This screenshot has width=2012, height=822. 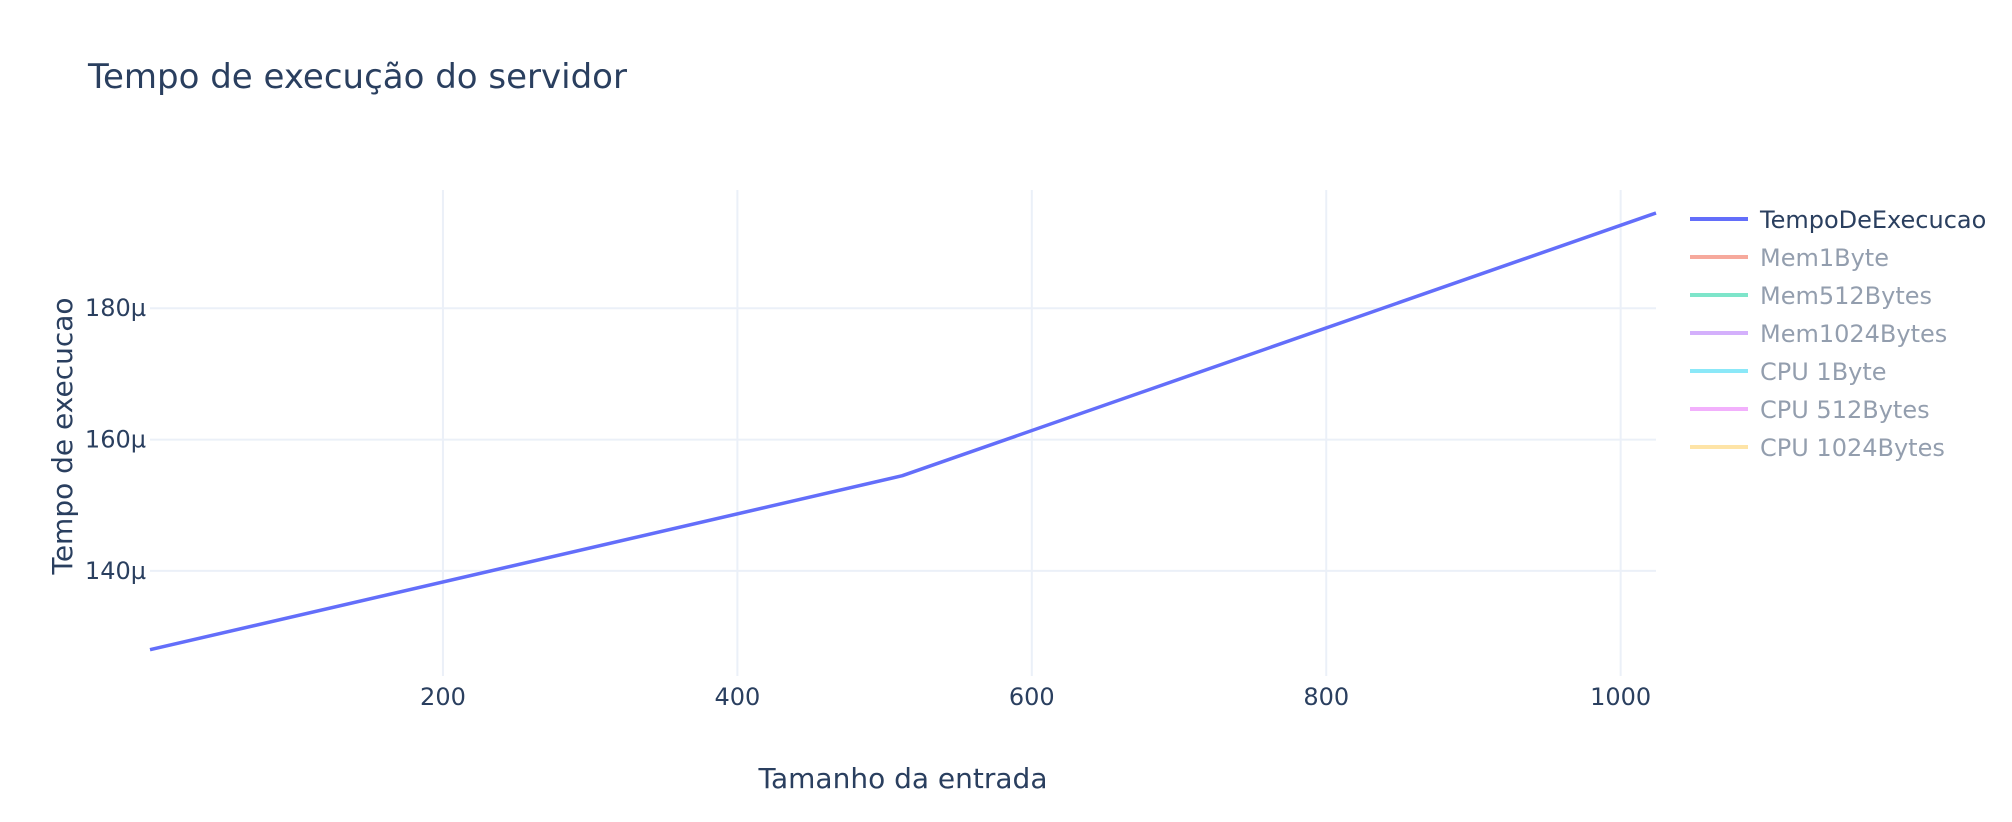 I want to click on x-tick-label: 200, so click(x=443, y=697).